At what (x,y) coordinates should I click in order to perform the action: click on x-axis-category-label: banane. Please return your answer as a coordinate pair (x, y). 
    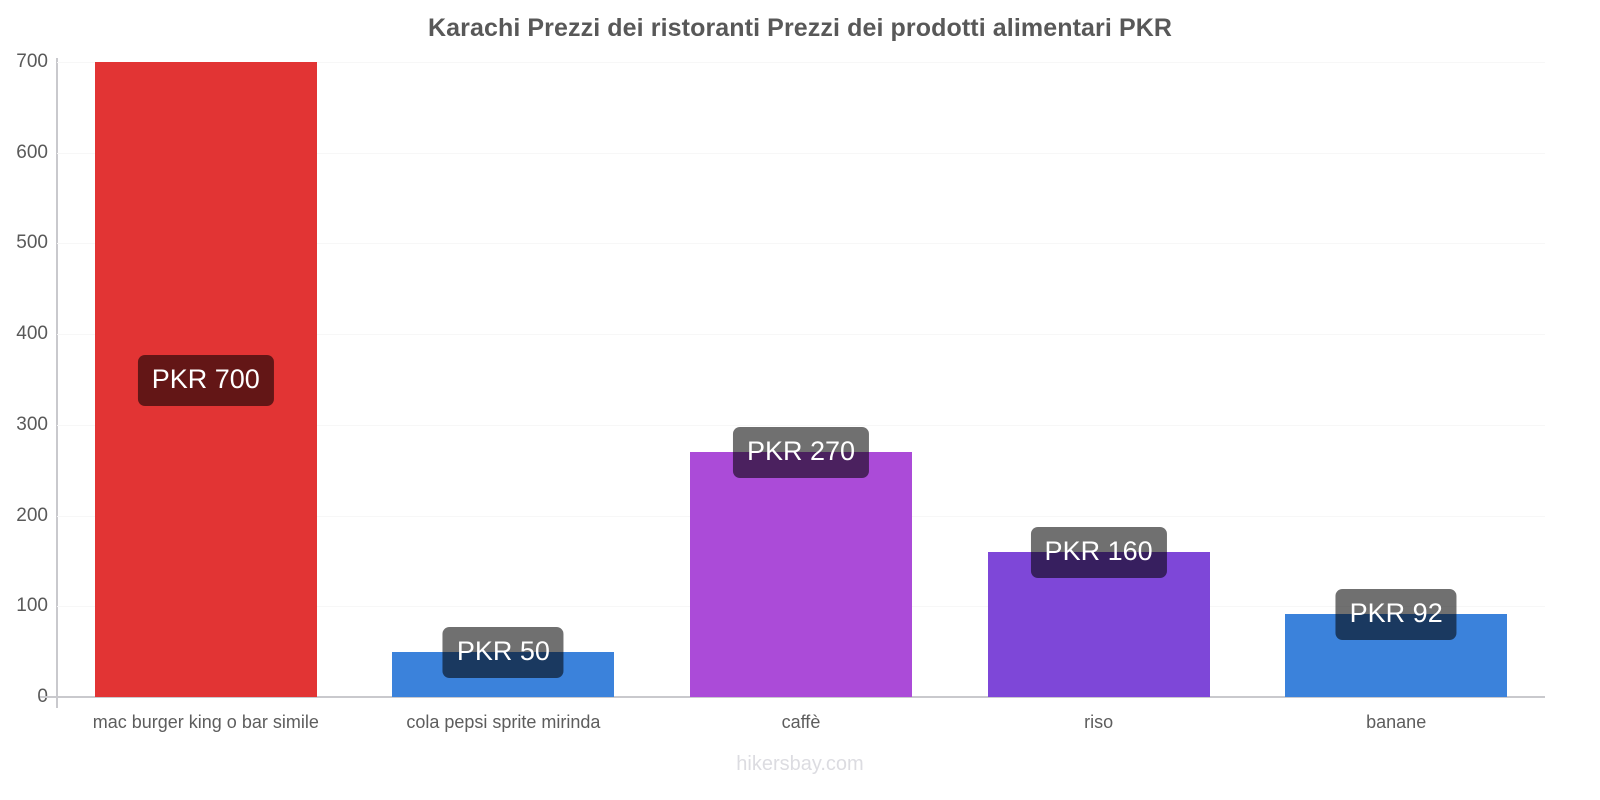
    Looking at the image, I should click on (1396, 722).